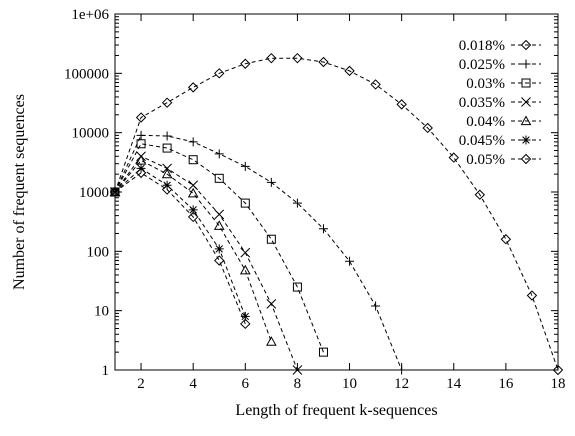 This screenshot has width=575, height=436. Describe the element at coordinates (91, 134) in the screenshot. I see `y-tick-label: 10000` at that location.